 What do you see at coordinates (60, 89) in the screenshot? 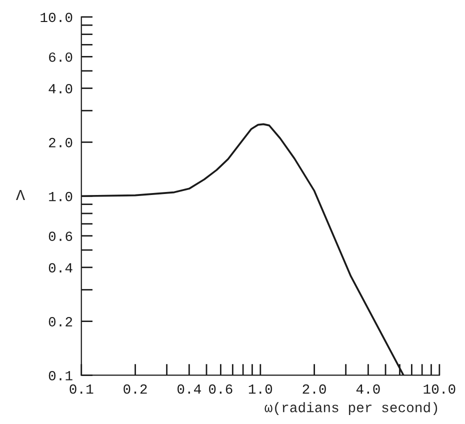
I see `y-tick-label: 4.0` at bounding box center [60, 89].